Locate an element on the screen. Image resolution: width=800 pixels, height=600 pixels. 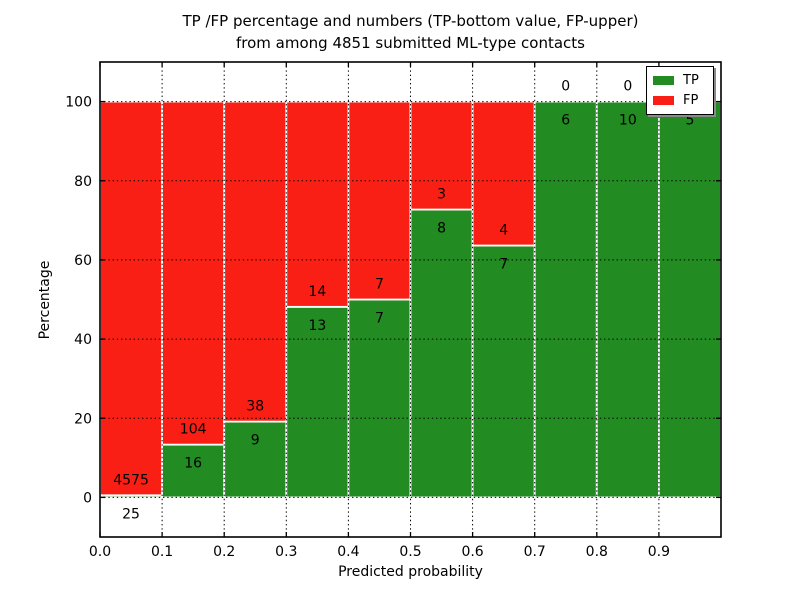
fp-count-label-1: 104 is located at coordinates (193, 430).